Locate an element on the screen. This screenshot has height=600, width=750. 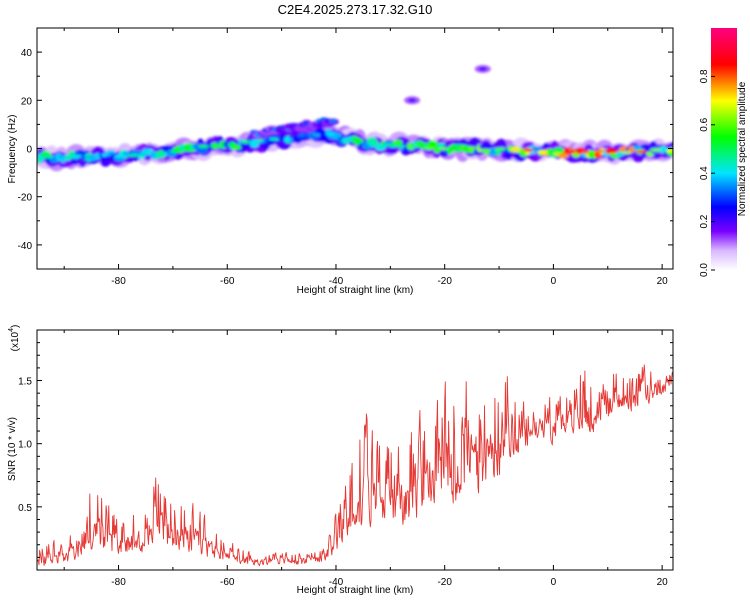
y-tick-label: 1.0 is located at coordinates (25, 445).